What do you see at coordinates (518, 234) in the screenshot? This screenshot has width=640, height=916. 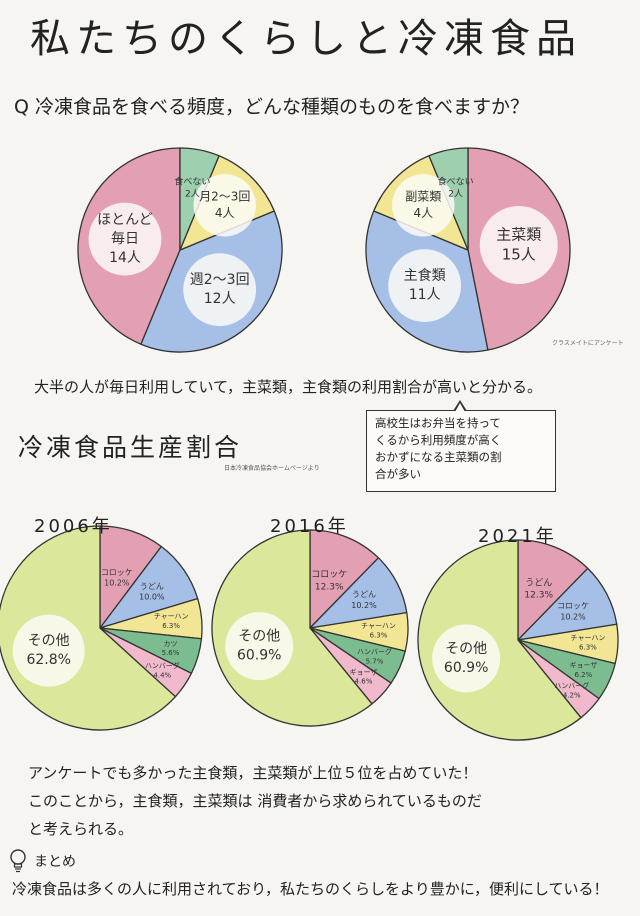 I see `slice-label: 主菜類` at bounding box center [518, 234].